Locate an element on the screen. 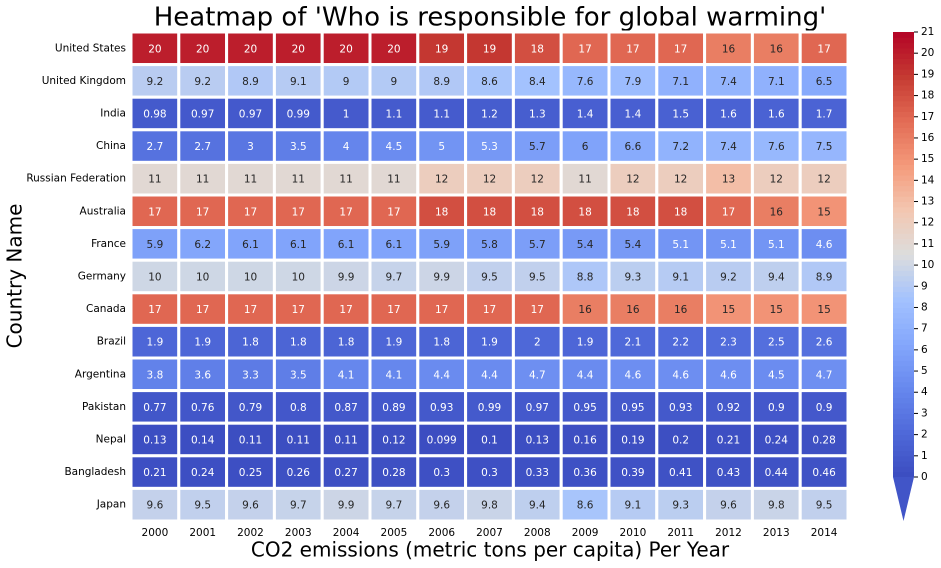 The image size is (941, 568). cell-label: 11 is located at coordinates (298, 180).